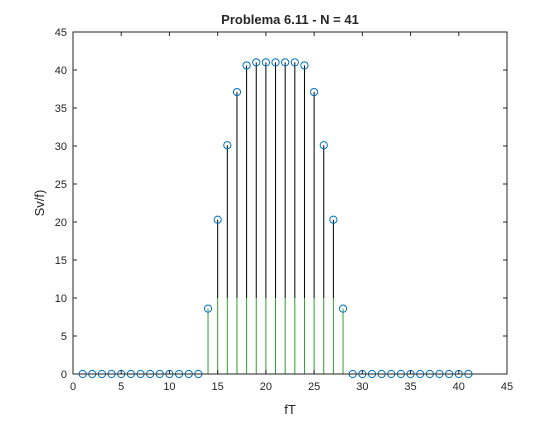 This screenshot has height=425, width=560. What do you see at coordinates (61, 299) in the screenshot?
I see `y-tick-label: 10` at bounding box center [61, 299].